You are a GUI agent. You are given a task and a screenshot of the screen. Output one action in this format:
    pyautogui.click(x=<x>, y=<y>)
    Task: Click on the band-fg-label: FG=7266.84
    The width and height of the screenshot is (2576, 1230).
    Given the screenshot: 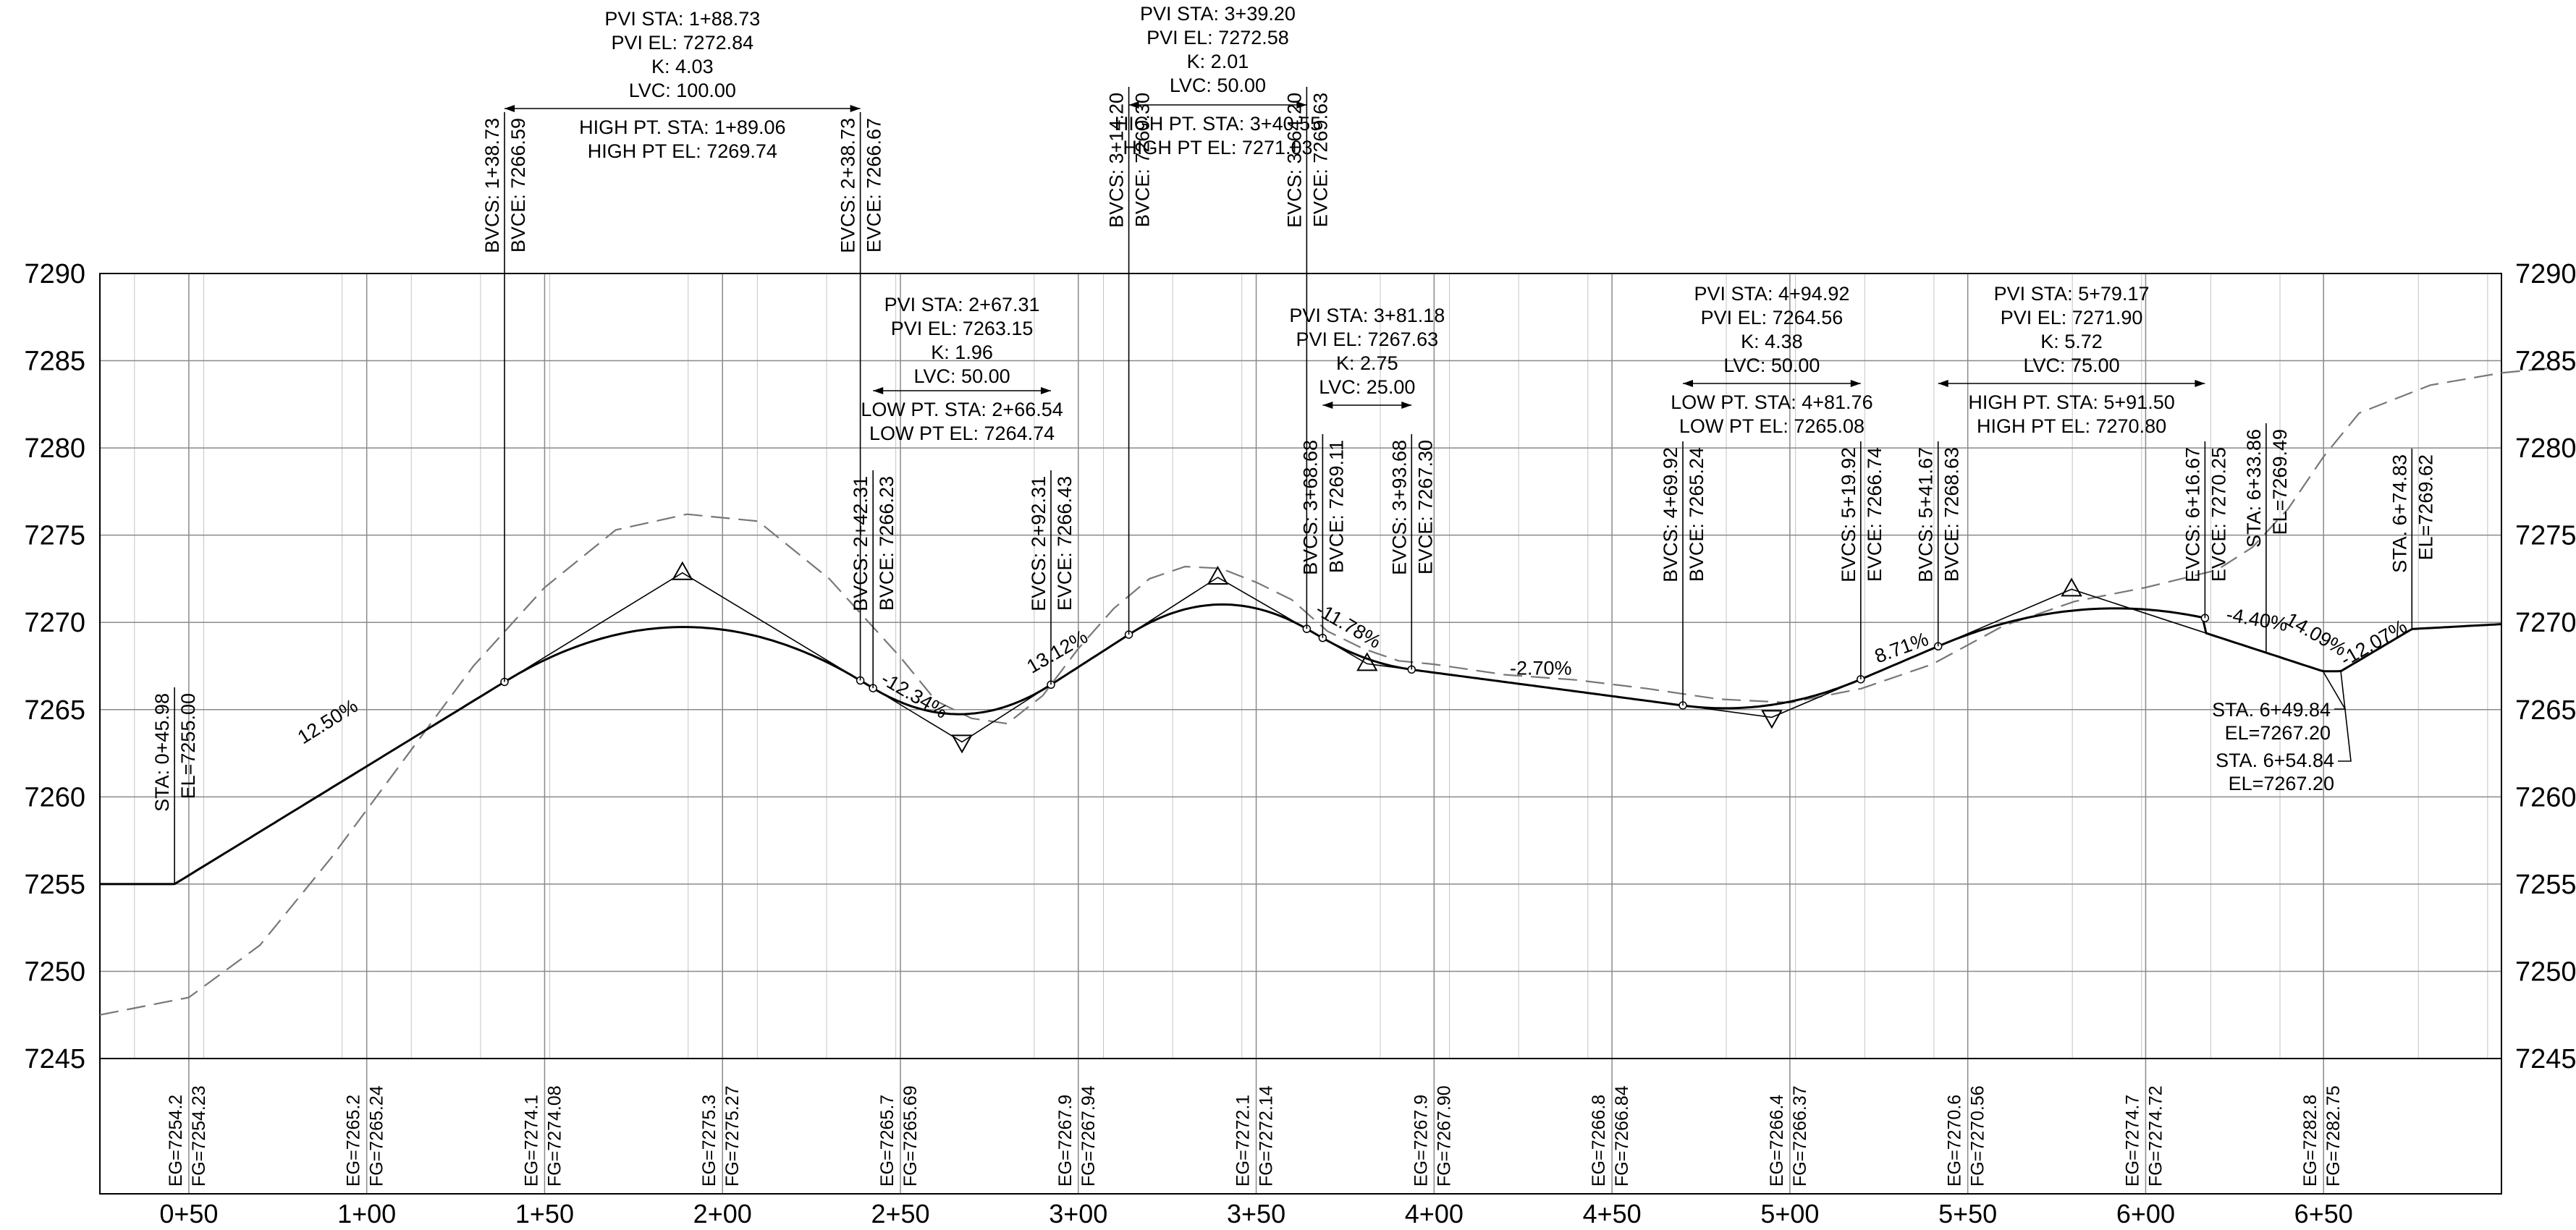 What is the action you would take?
    pyautogui.click(x=1622, y=1136)
    